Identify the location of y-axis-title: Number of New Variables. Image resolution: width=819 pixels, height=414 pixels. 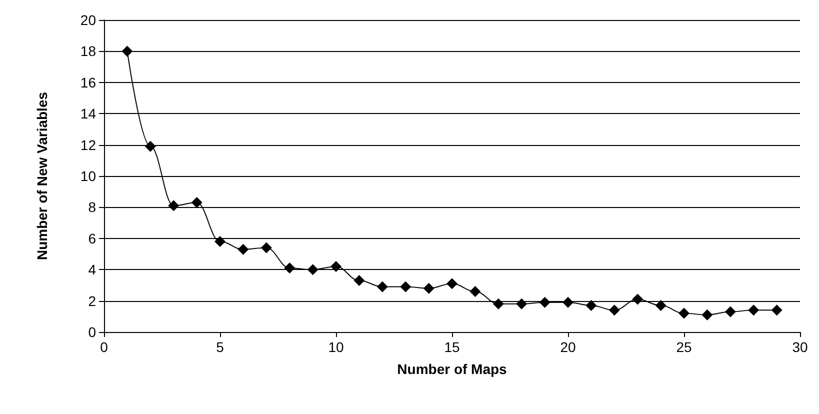
(42, 176).